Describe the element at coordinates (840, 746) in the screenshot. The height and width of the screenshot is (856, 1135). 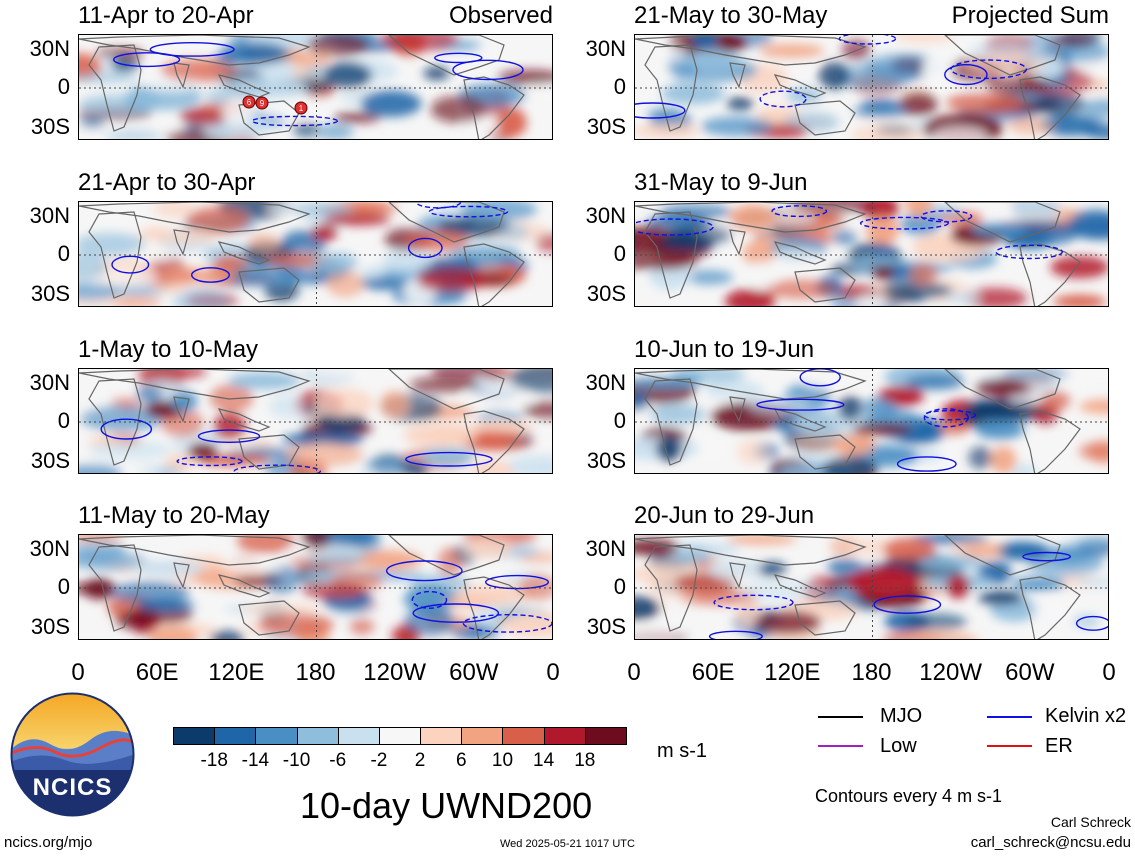
I see `legend-line-low` at that location.